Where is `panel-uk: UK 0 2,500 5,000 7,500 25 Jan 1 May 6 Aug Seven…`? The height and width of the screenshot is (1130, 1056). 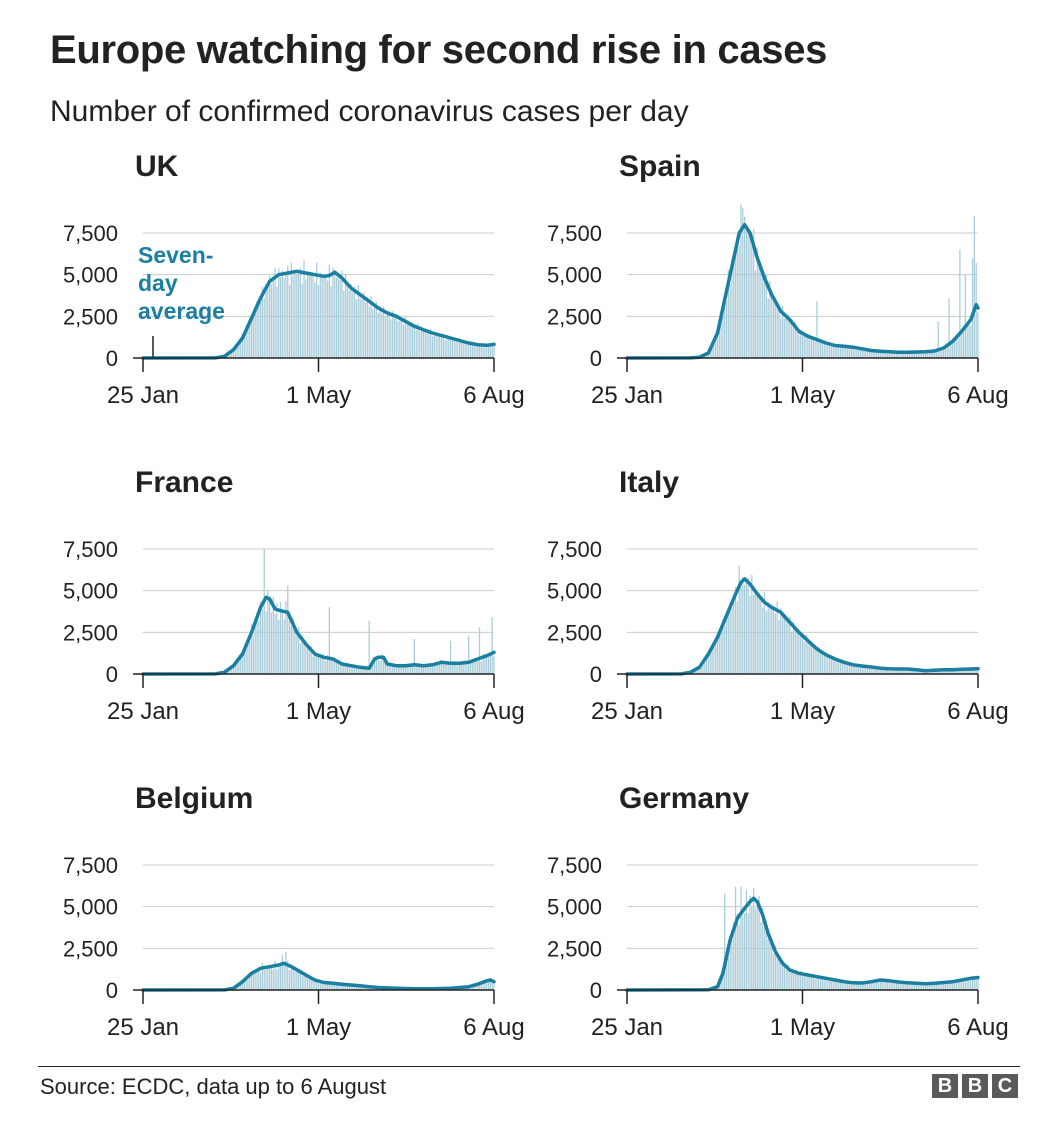 panel-uk: UK 0 2,500 5,000 7,500 25 Jan 1 May 6 Aug Seven… is located at coordinates (264, 308).